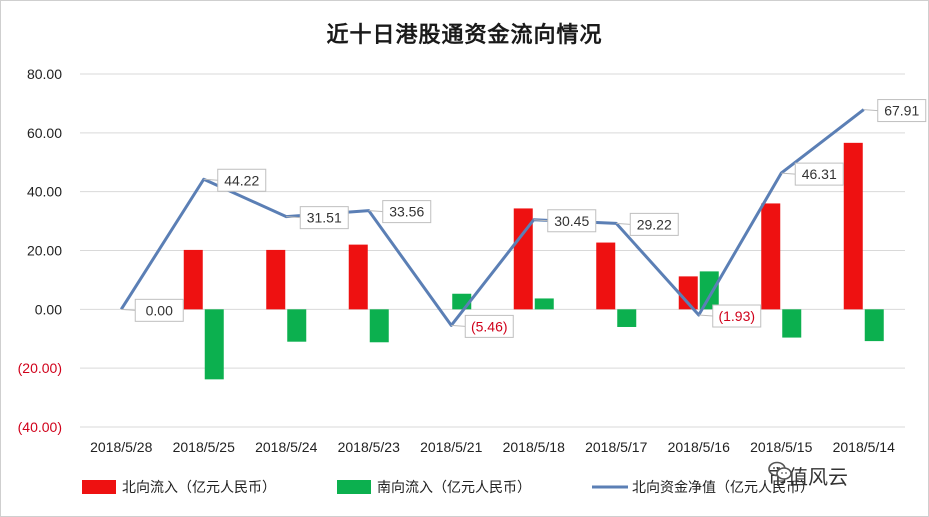 Image resolution: width=929 pixels, height=517 pixels. Describe the element at coordinates (781, 447) in the screenshot. I see `x-tick-label: 2018/5/15` at that location.